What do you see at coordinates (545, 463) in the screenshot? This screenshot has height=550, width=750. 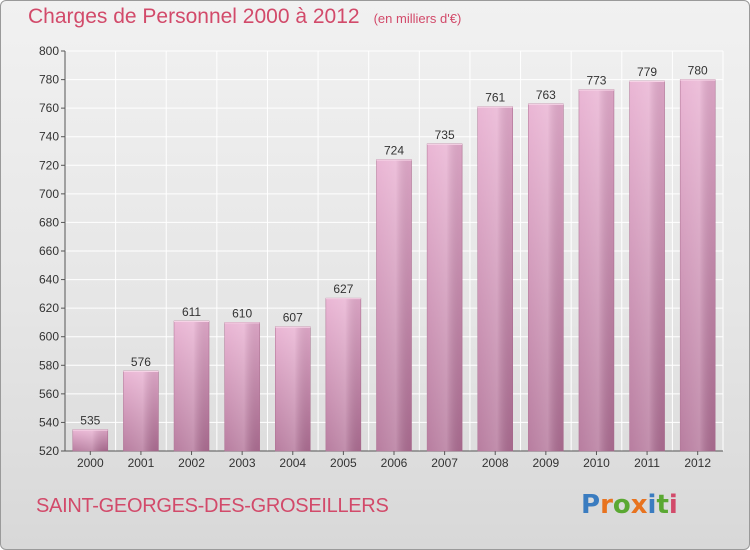 I see `x-tick-label: 2009` at bounding box center [545, 463].